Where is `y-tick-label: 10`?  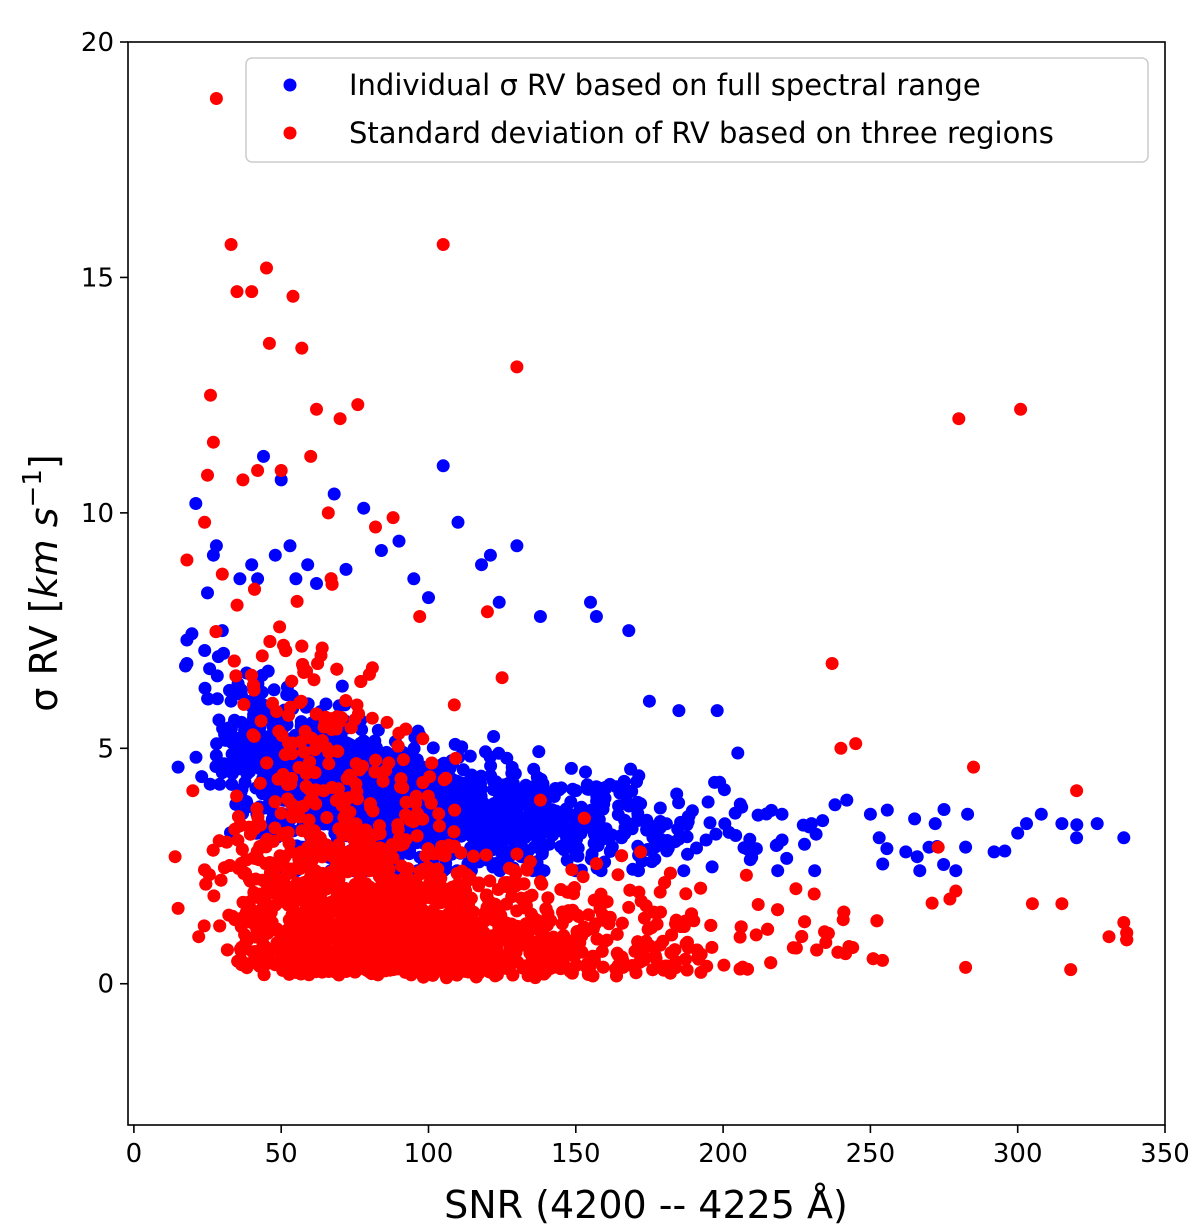 y-tick-label: 10 is located at coordinates (97, 514).